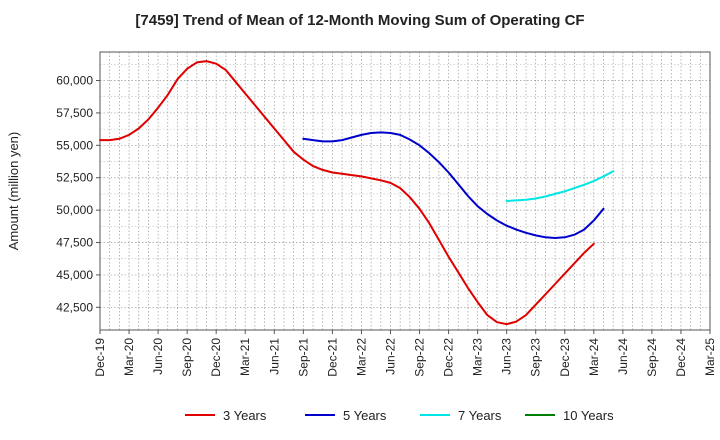  What do you see at coordinates (390, 356) in the screenshot?
I see `x-tick-label: Jun-22` at bounding box center [390, 356].